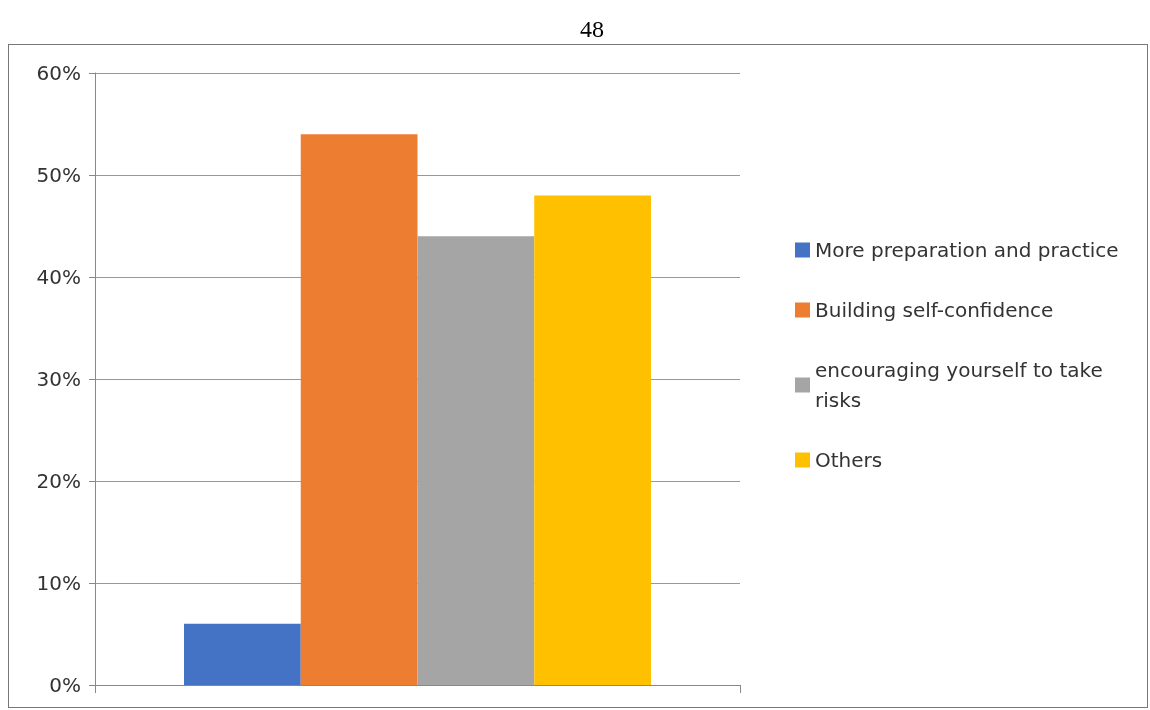 The height and width of the screenshot is (710, 1150). I want to click on y-tick-label: 50%, so click(58, 175).